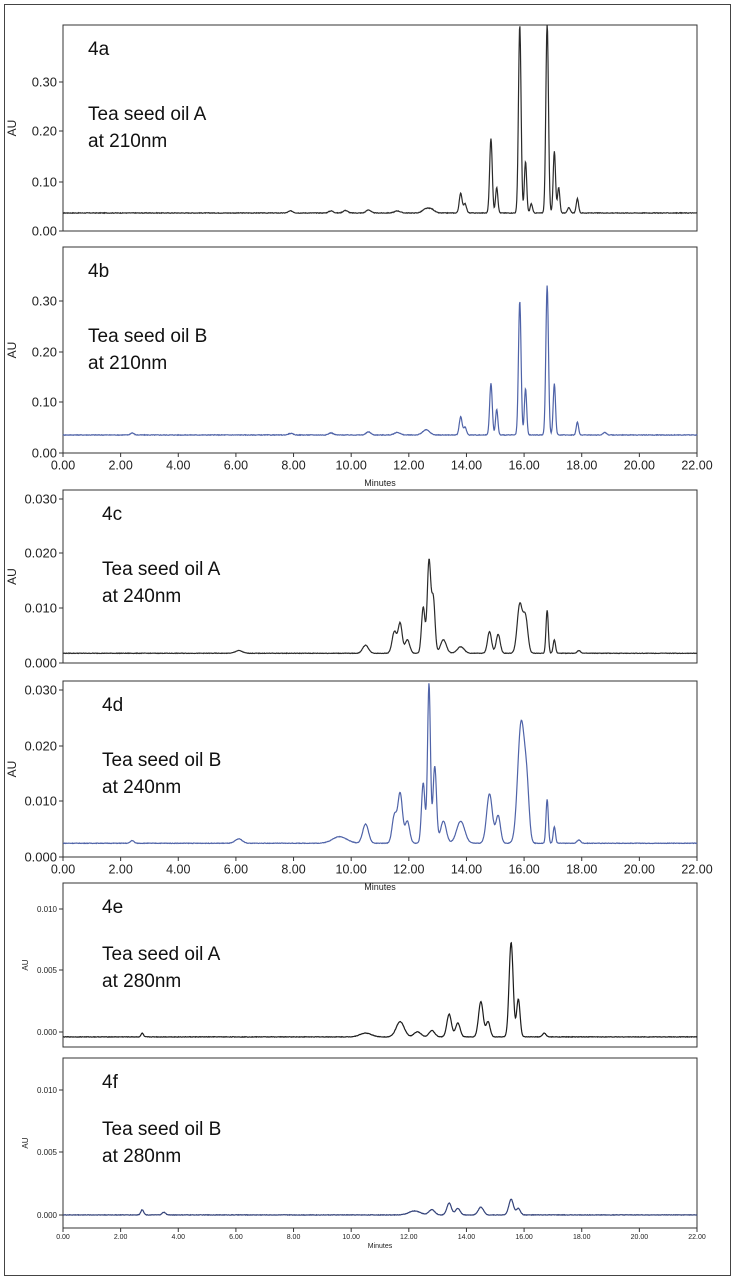  I want to click on y-tick-label: 0.030, so click(40, 690).